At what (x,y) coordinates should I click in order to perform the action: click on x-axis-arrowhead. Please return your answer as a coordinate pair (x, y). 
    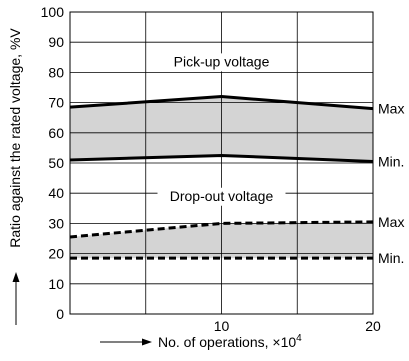
    Looking at the image, I should click on (147, 342).